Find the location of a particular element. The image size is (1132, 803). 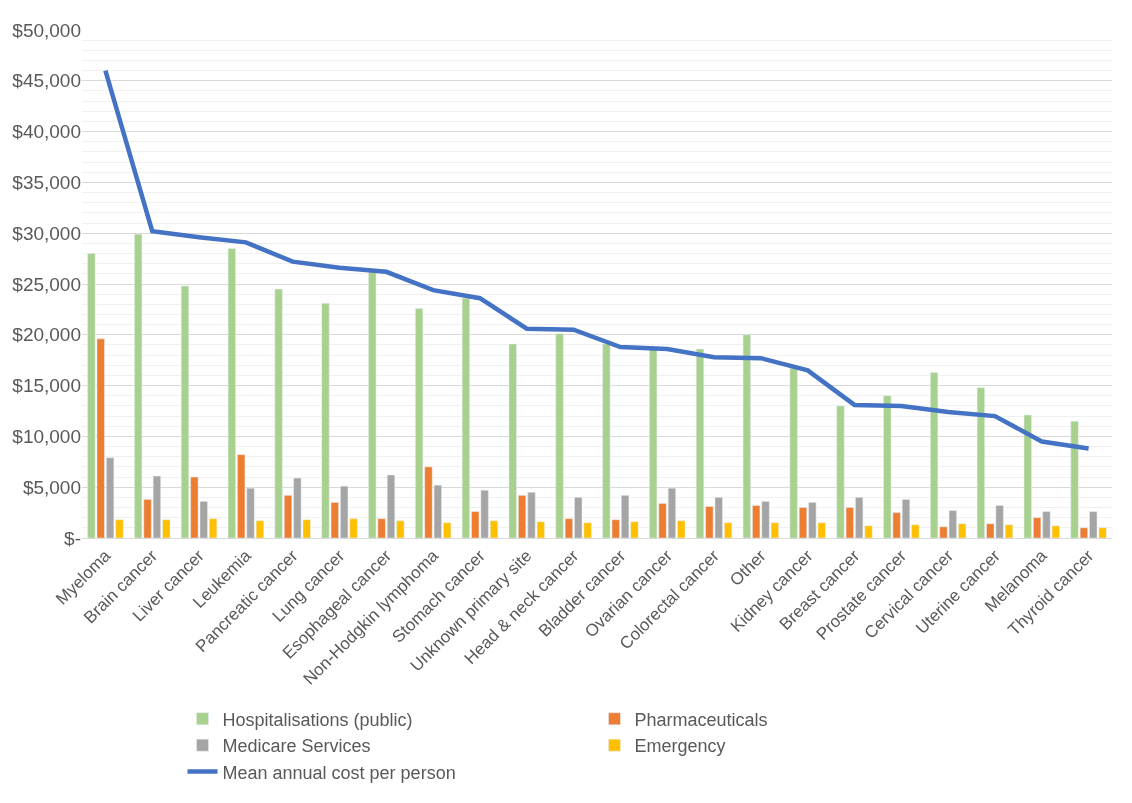

legend-label: Hospitalisations (public) is located at coordinates (317, 719).